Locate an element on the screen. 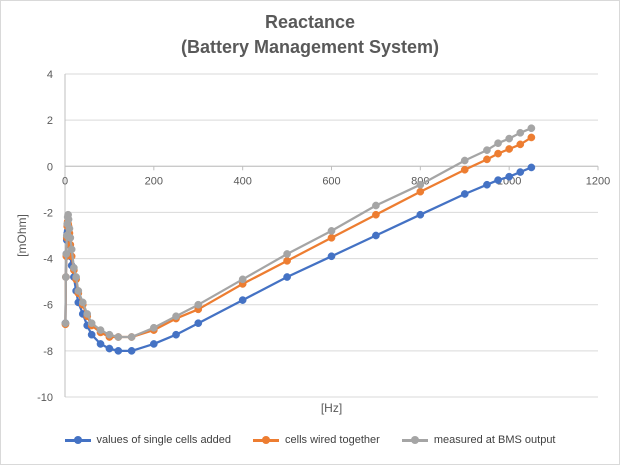 This screenshot has width=620, height=465. legend-label: measured at BMS output is located at coordinates (494, 440).